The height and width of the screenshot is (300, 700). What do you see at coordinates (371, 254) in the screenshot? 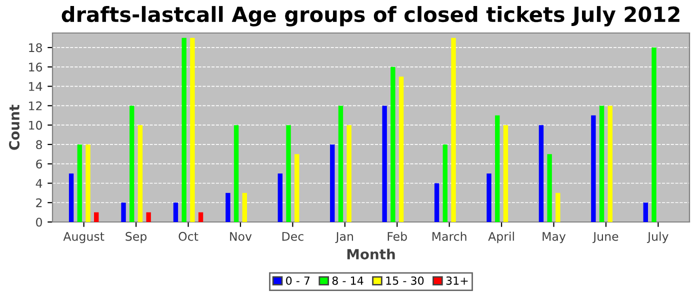
I see `x-axis-title: Month` at bounding box center [371, 254].